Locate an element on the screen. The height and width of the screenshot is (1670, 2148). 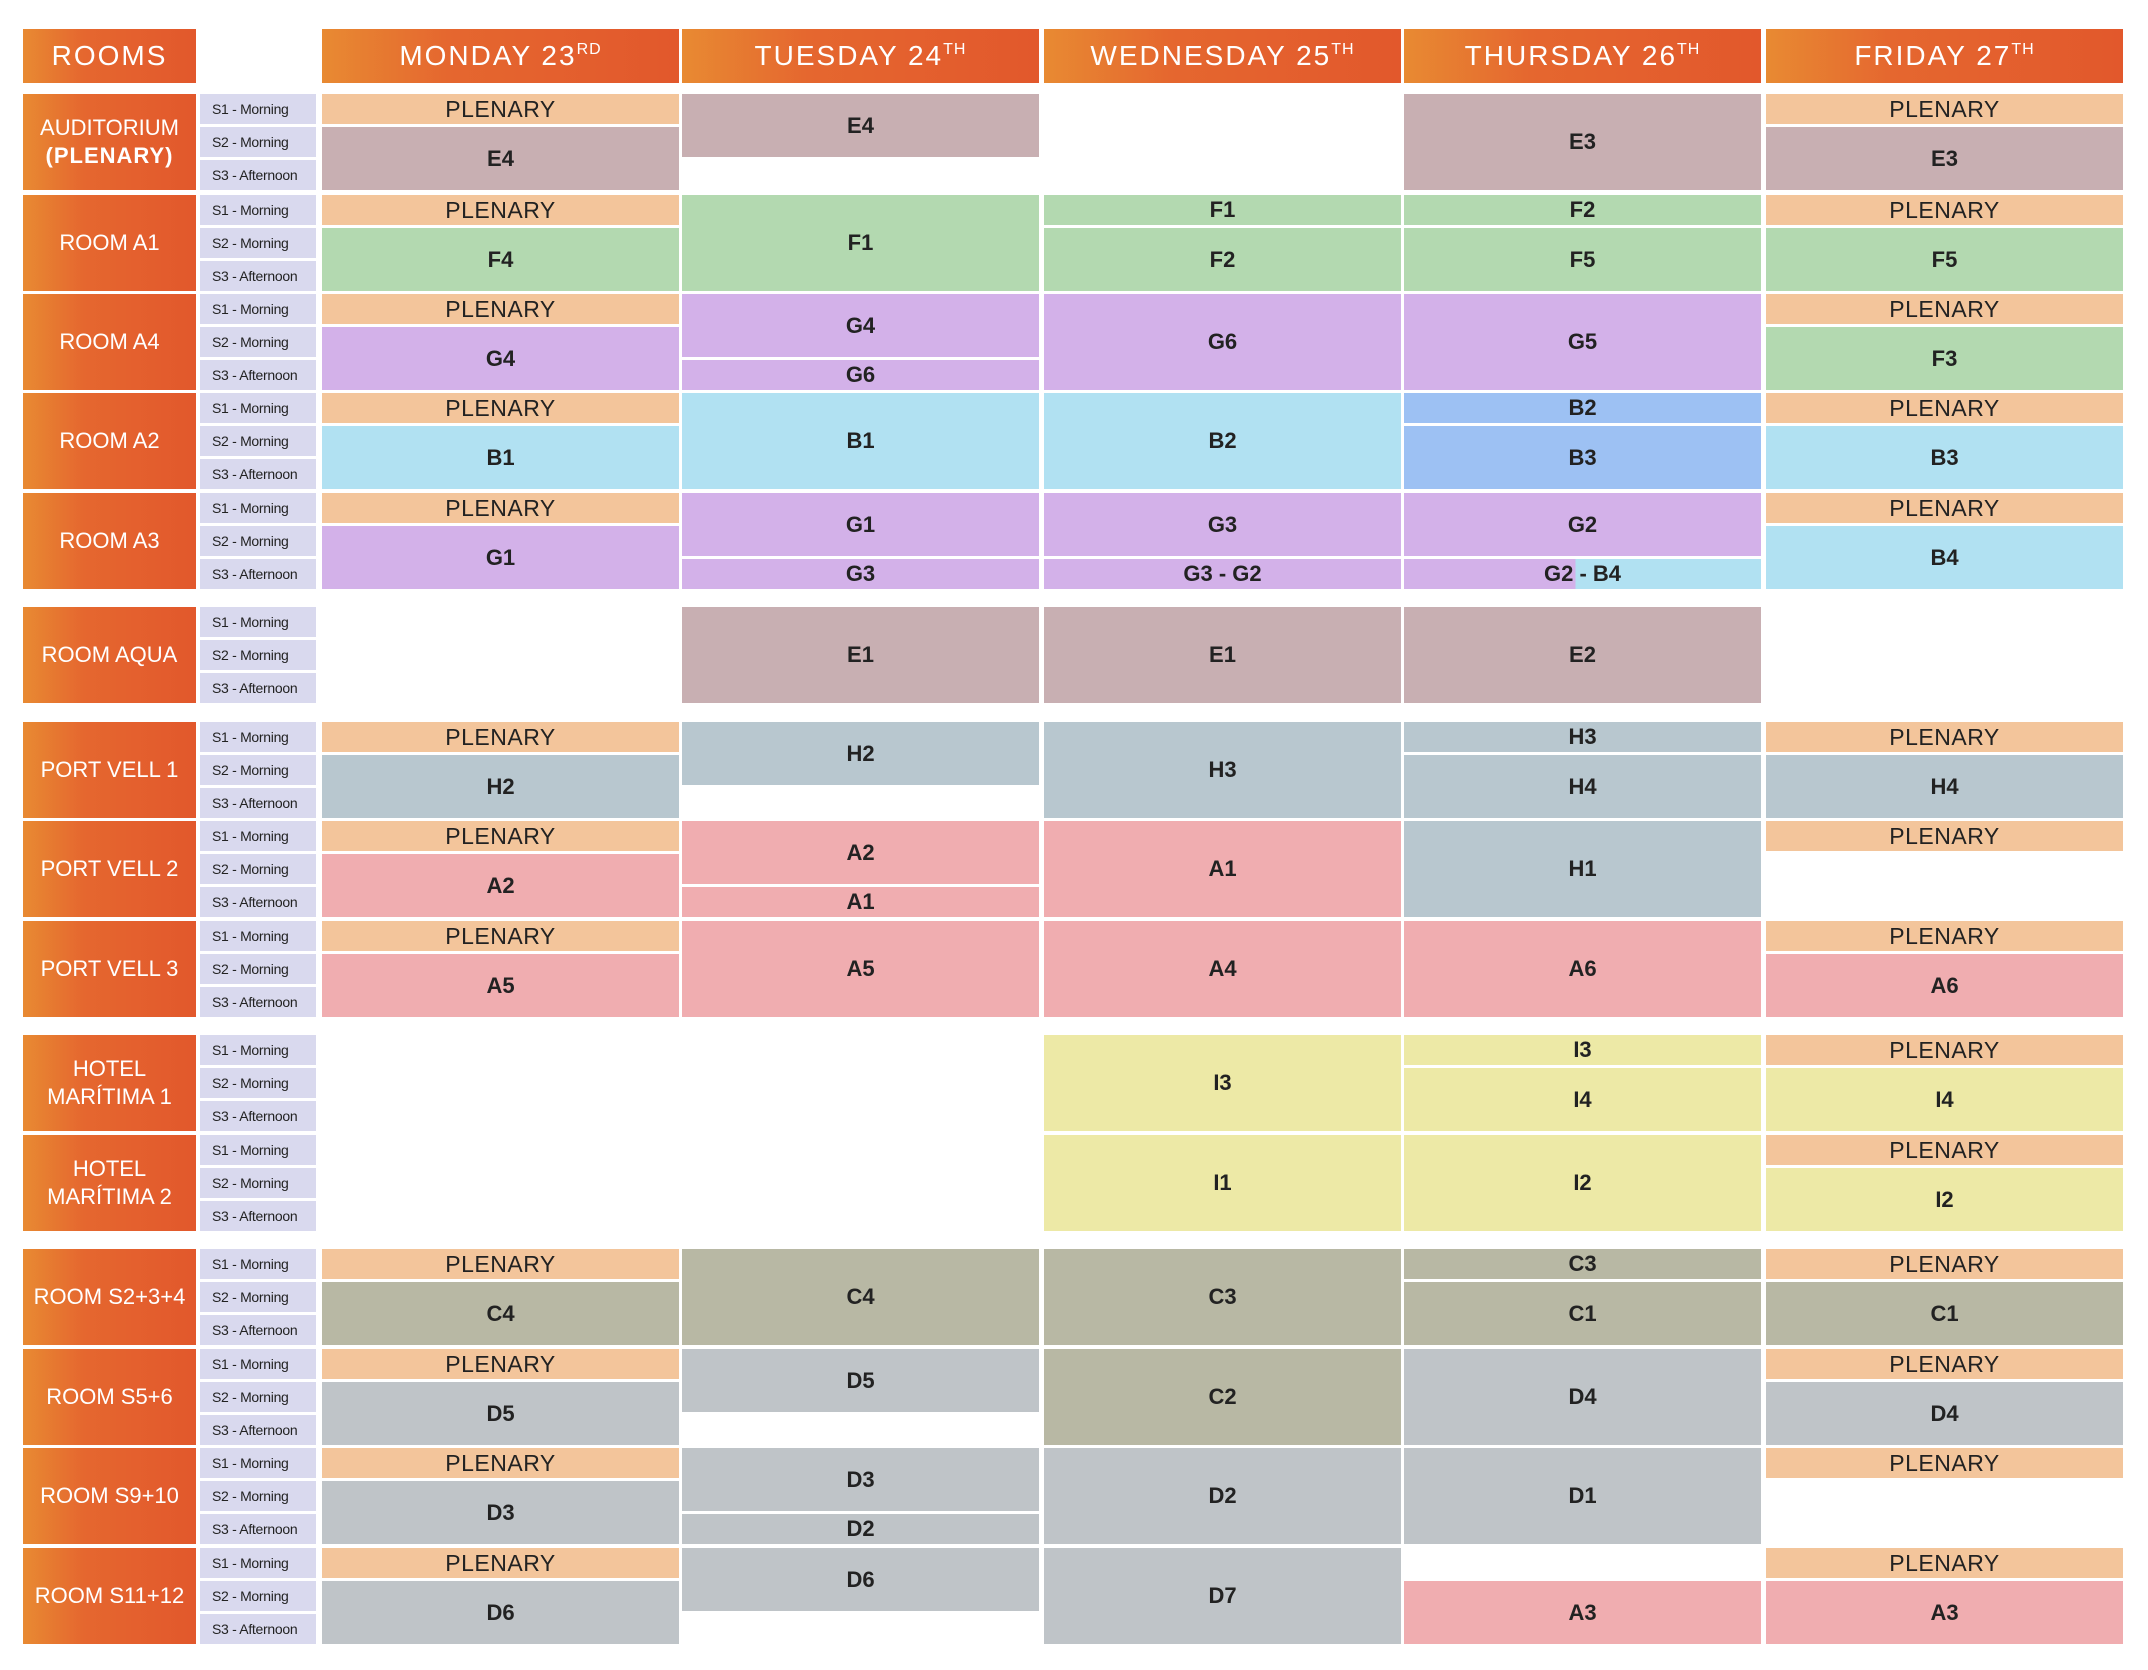
session-block: I1 is located at coordinates (1222, 1183).